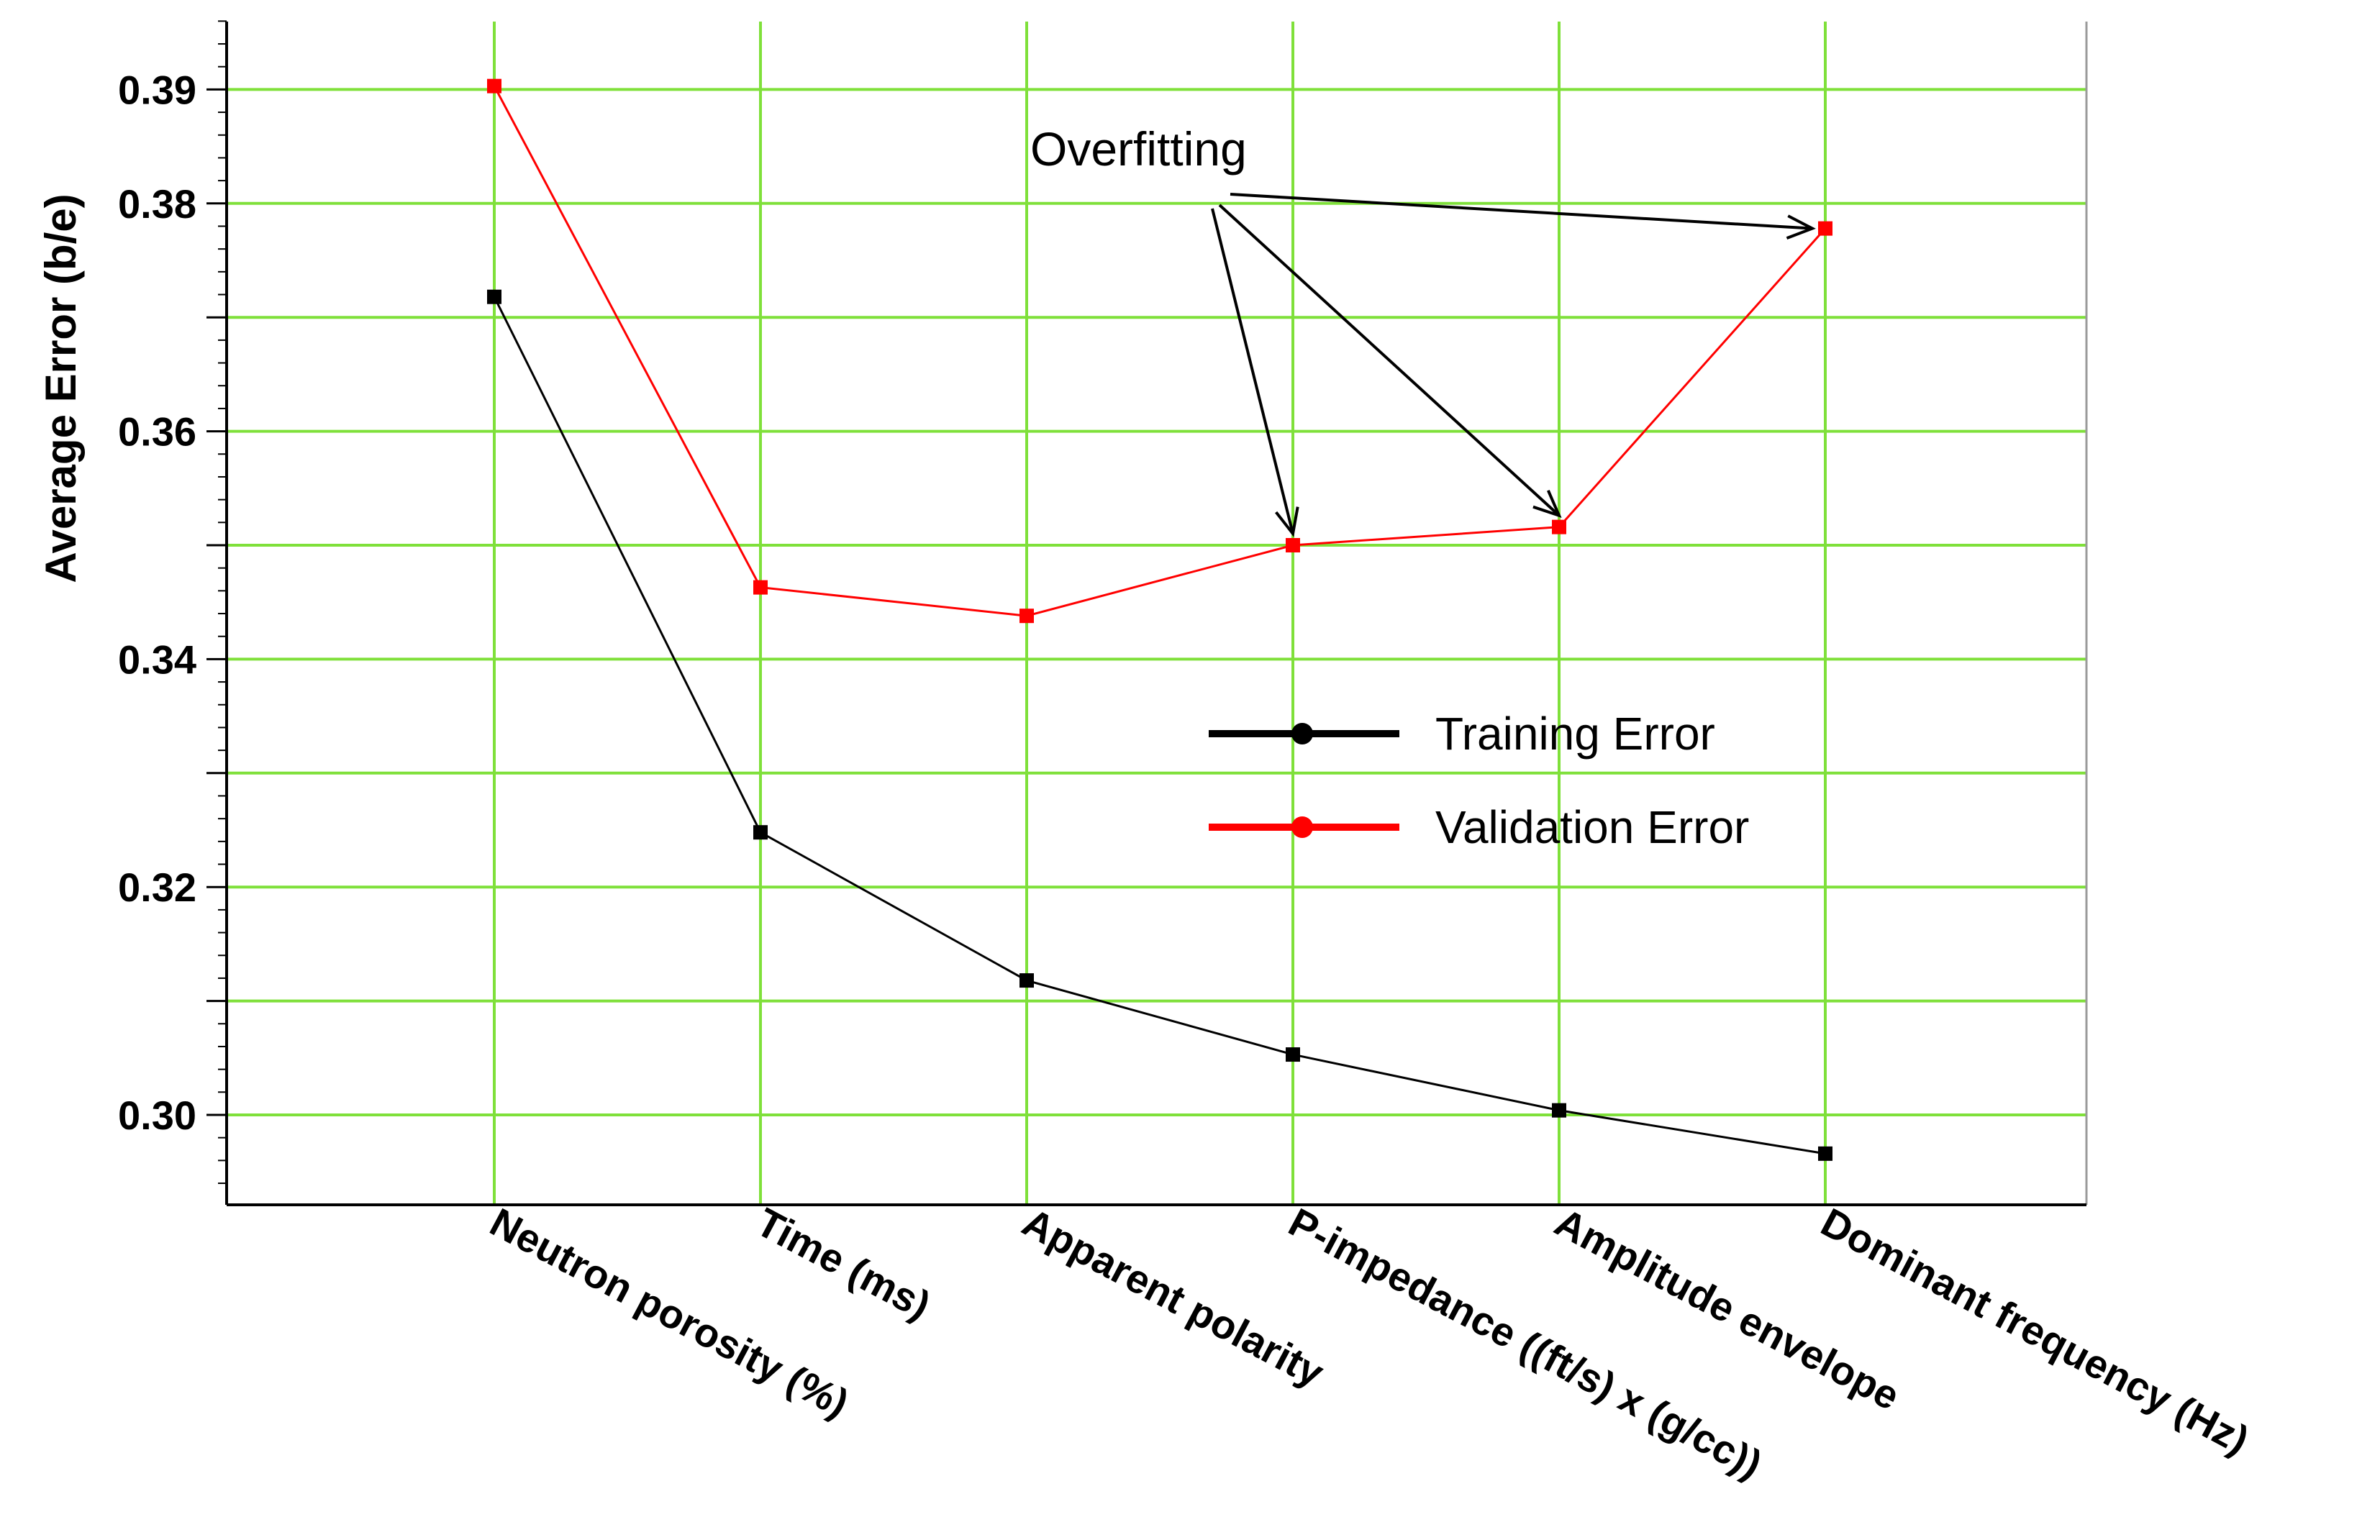  I want to click on y-axis-title: Average Error (b/e), so click(61, 388).